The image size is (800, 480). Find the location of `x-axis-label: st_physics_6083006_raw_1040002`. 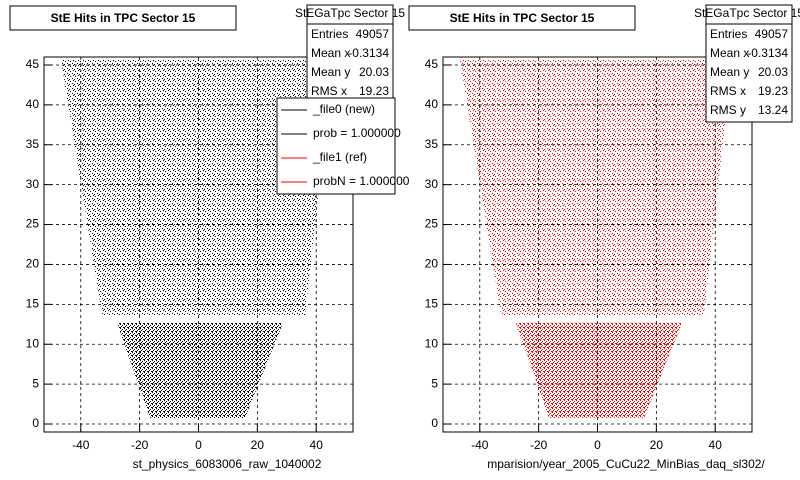

x-axis-label: st_physics_6083006_raw_1040002 is located at coordinates (227, 464).